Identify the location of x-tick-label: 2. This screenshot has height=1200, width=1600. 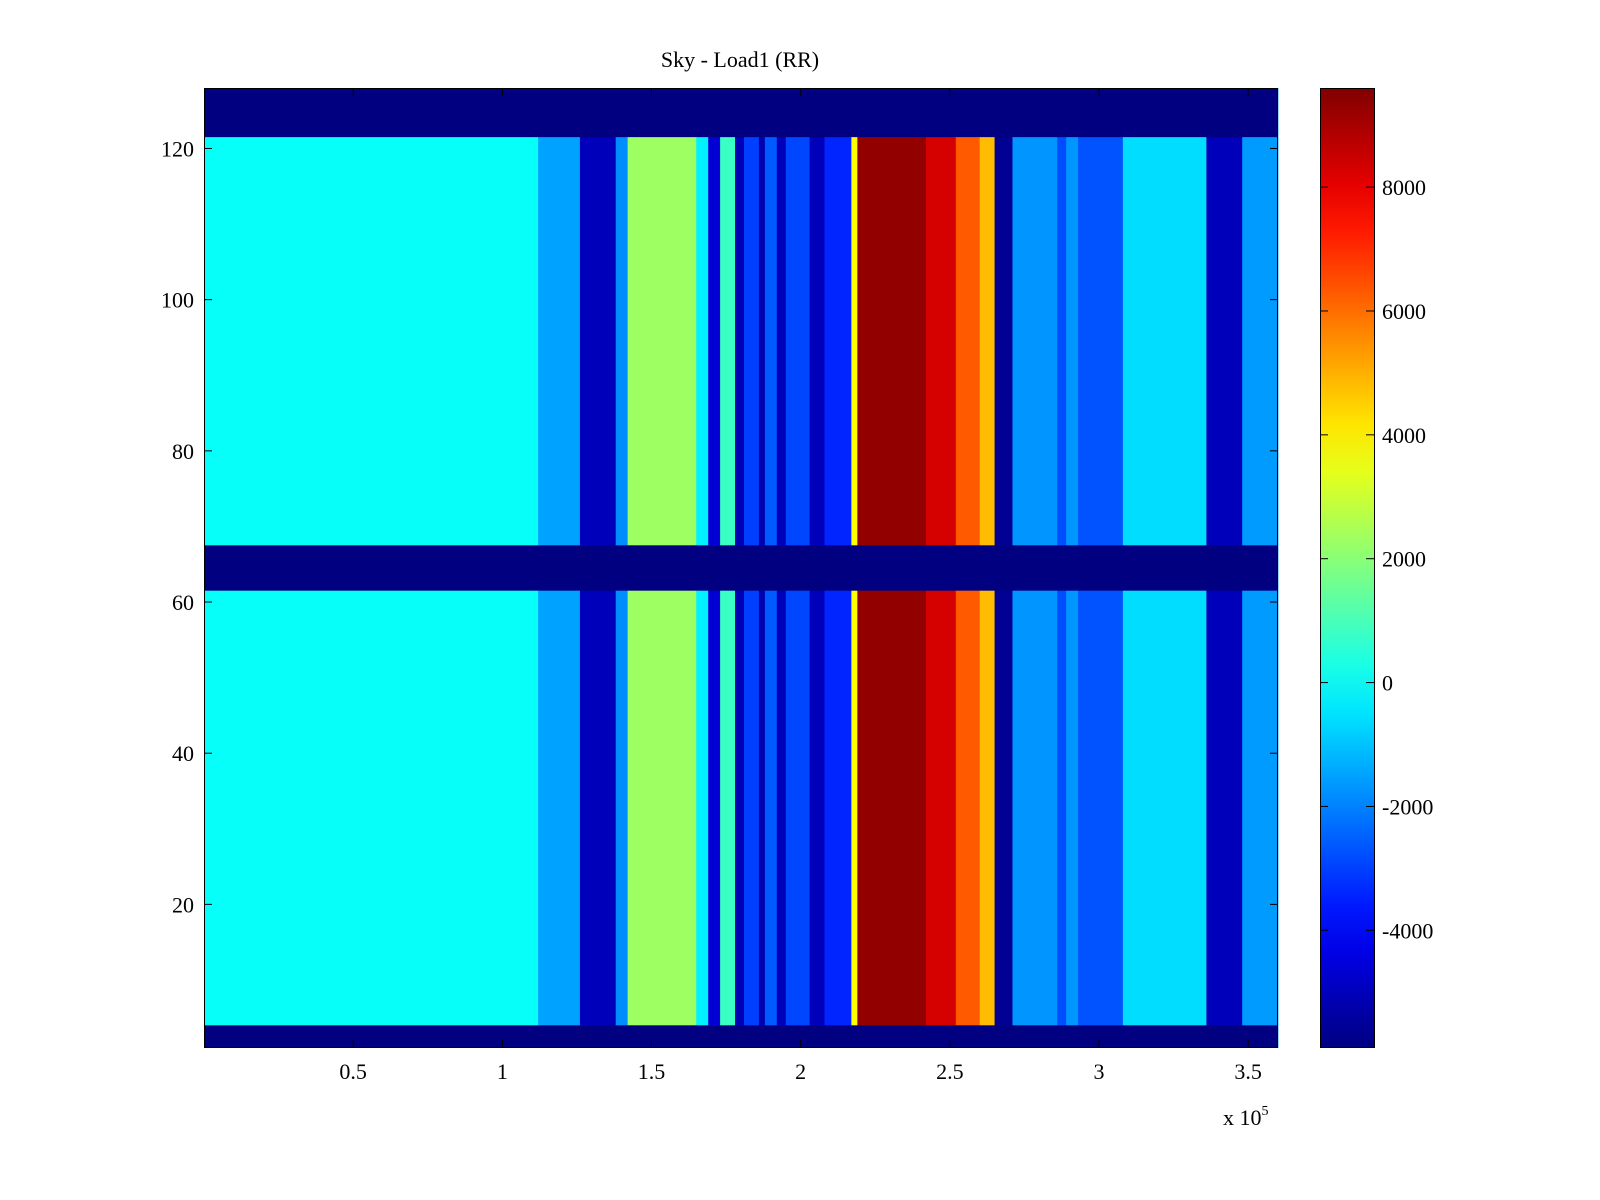
(800, 1071).